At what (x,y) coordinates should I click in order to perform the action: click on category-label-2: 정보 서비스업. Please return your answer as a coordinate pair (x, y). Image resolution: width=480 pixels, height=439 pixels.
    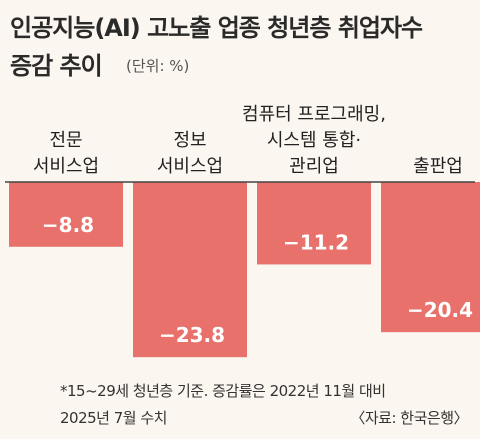
    Looking at the image, I should click on (190, 153).